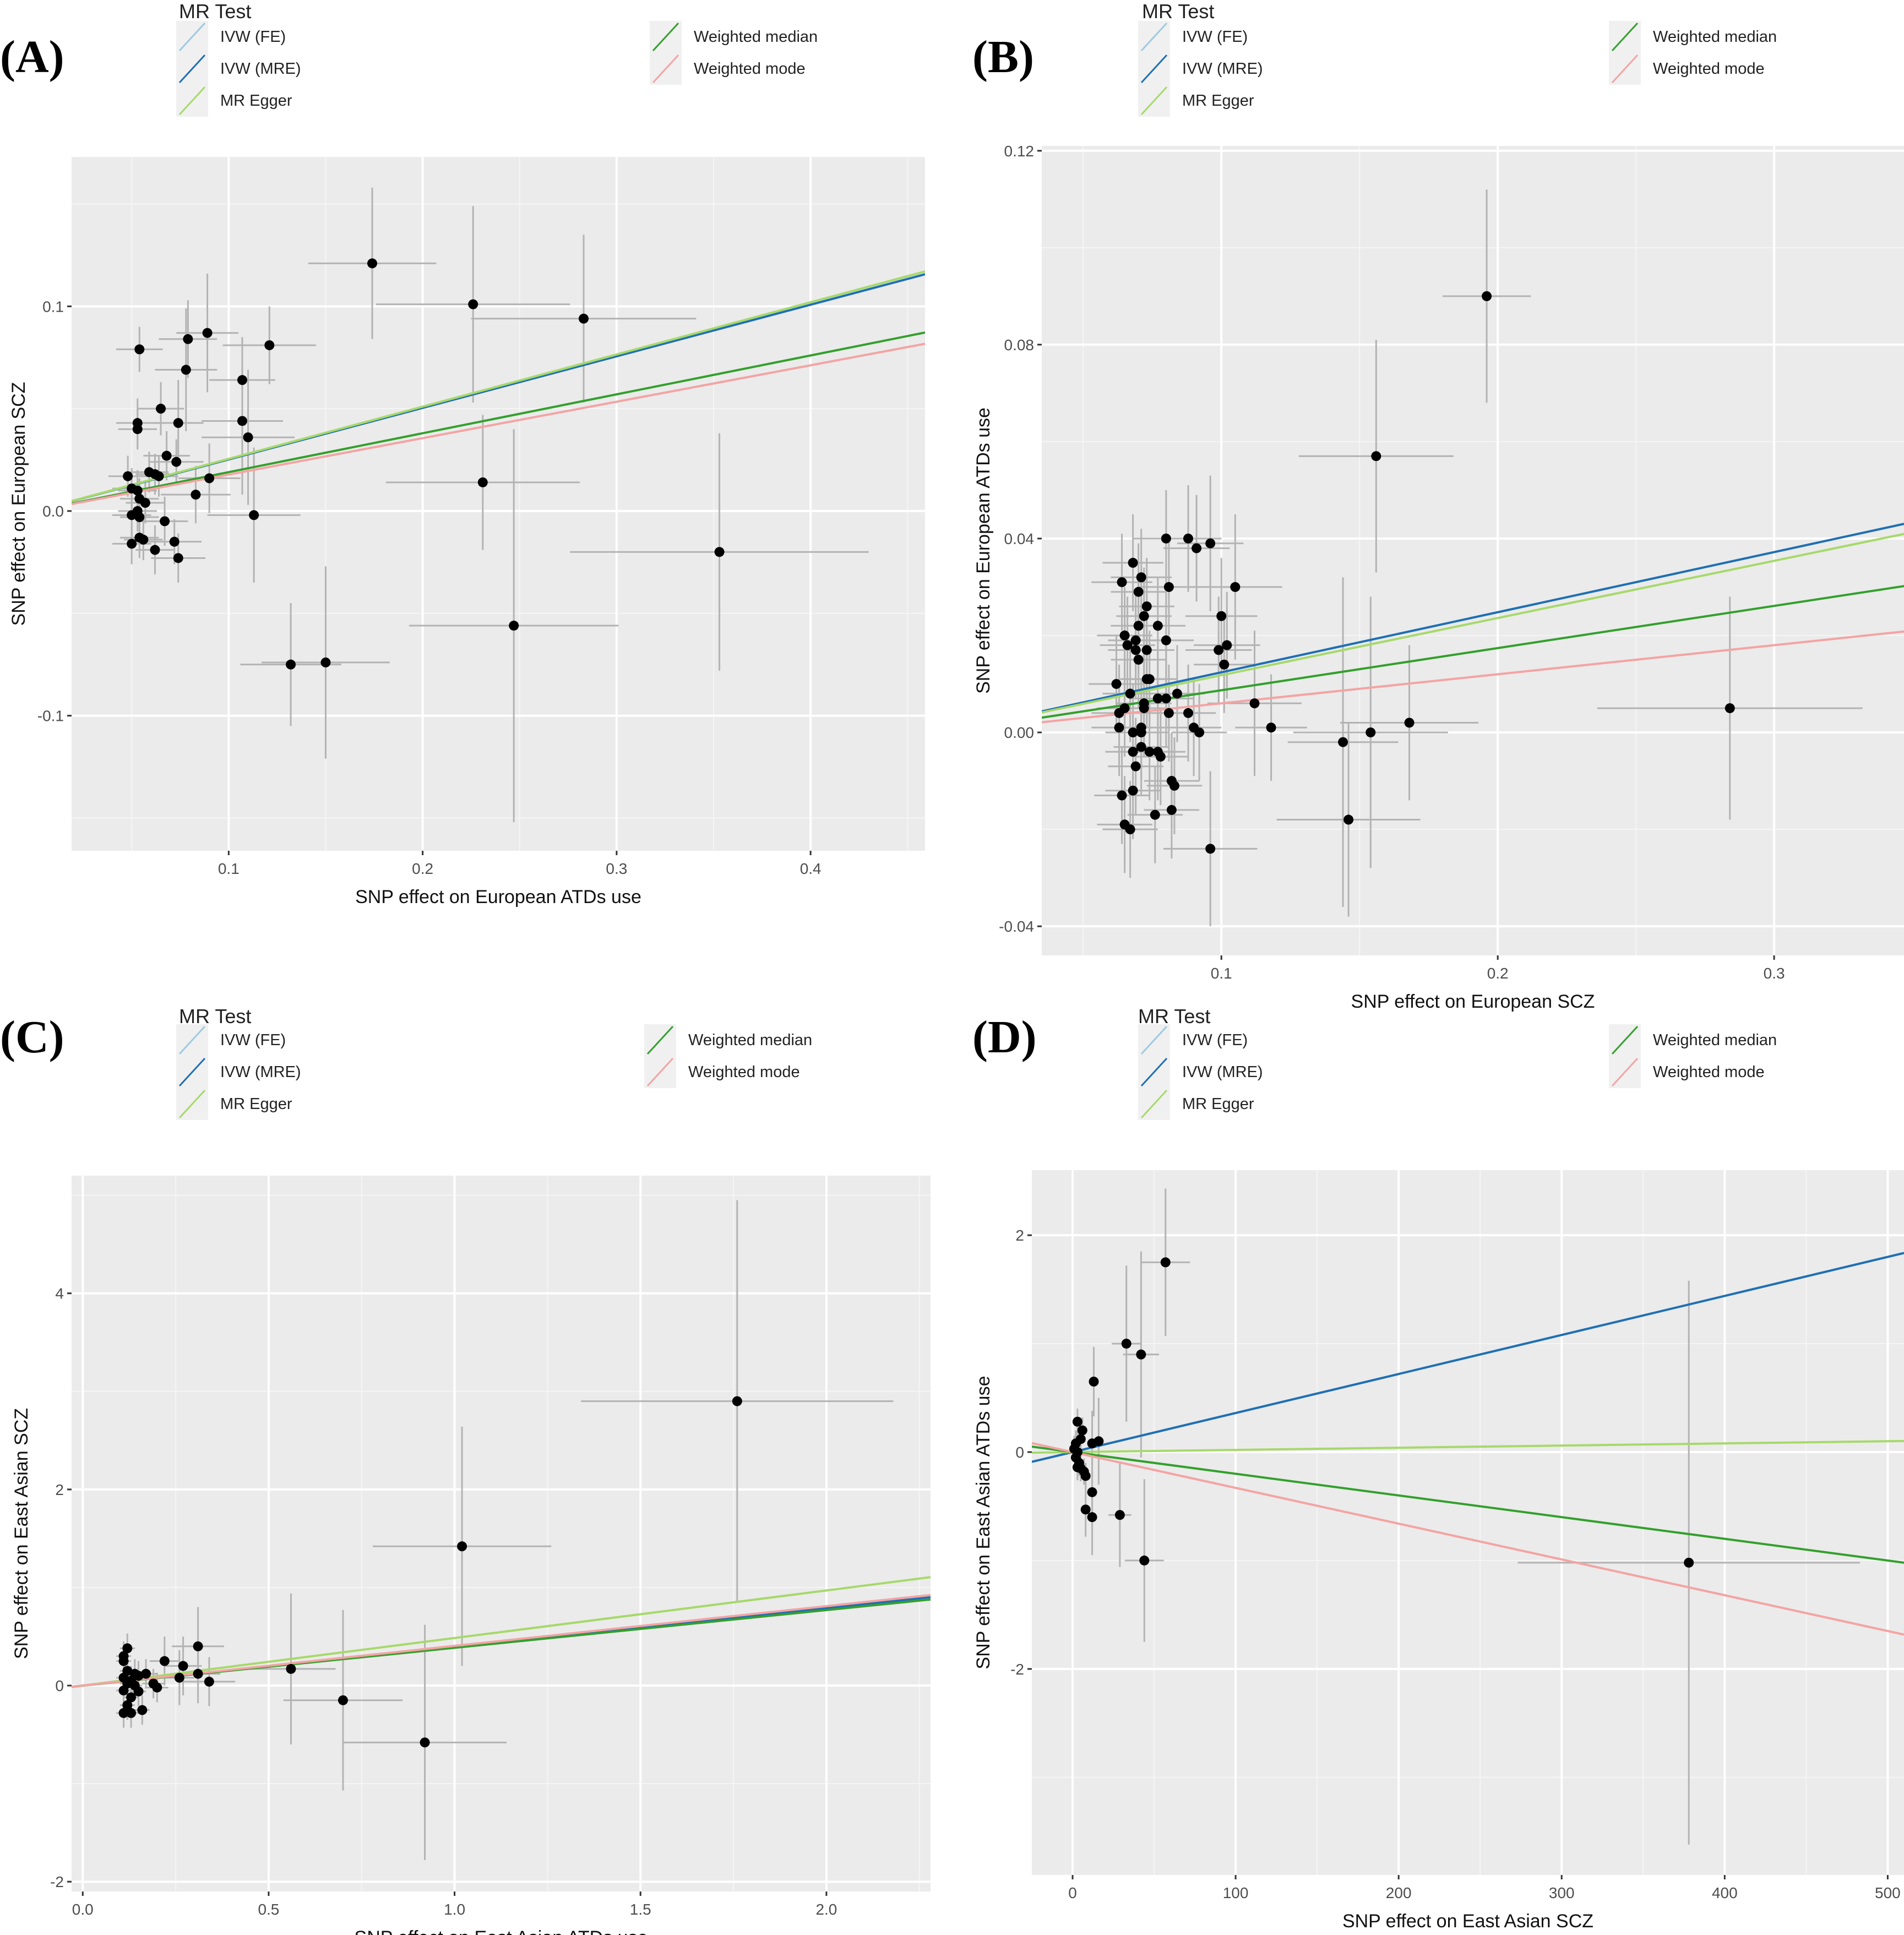 The height and width of the screenshot is (1935, 1904). What do you see at coordinates (83, 1909) in the screenshot?
I see `x-tick-label: 0.0` at bounding box center [83, 1909].